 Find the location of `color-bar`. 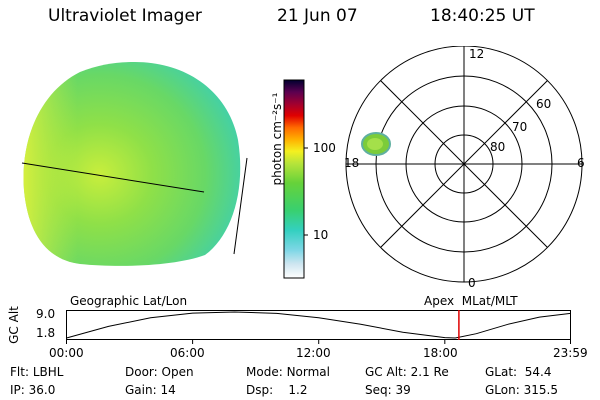

color-bar is located at coordinates (294, 179).